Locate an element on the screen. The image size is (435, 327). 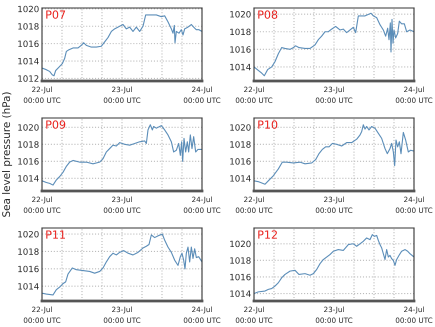
chart-title: P09 is located at coordinates (56, 124).